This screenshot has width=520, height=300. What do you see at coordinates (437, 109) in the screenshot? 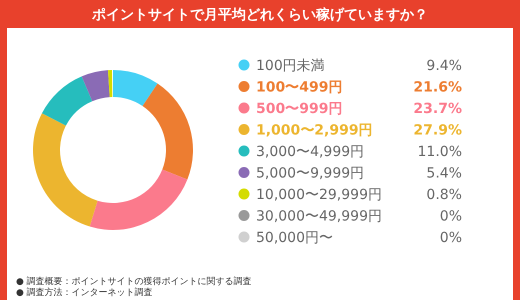
I see `data-label: 23.7%` at bounding box center [437, 109].